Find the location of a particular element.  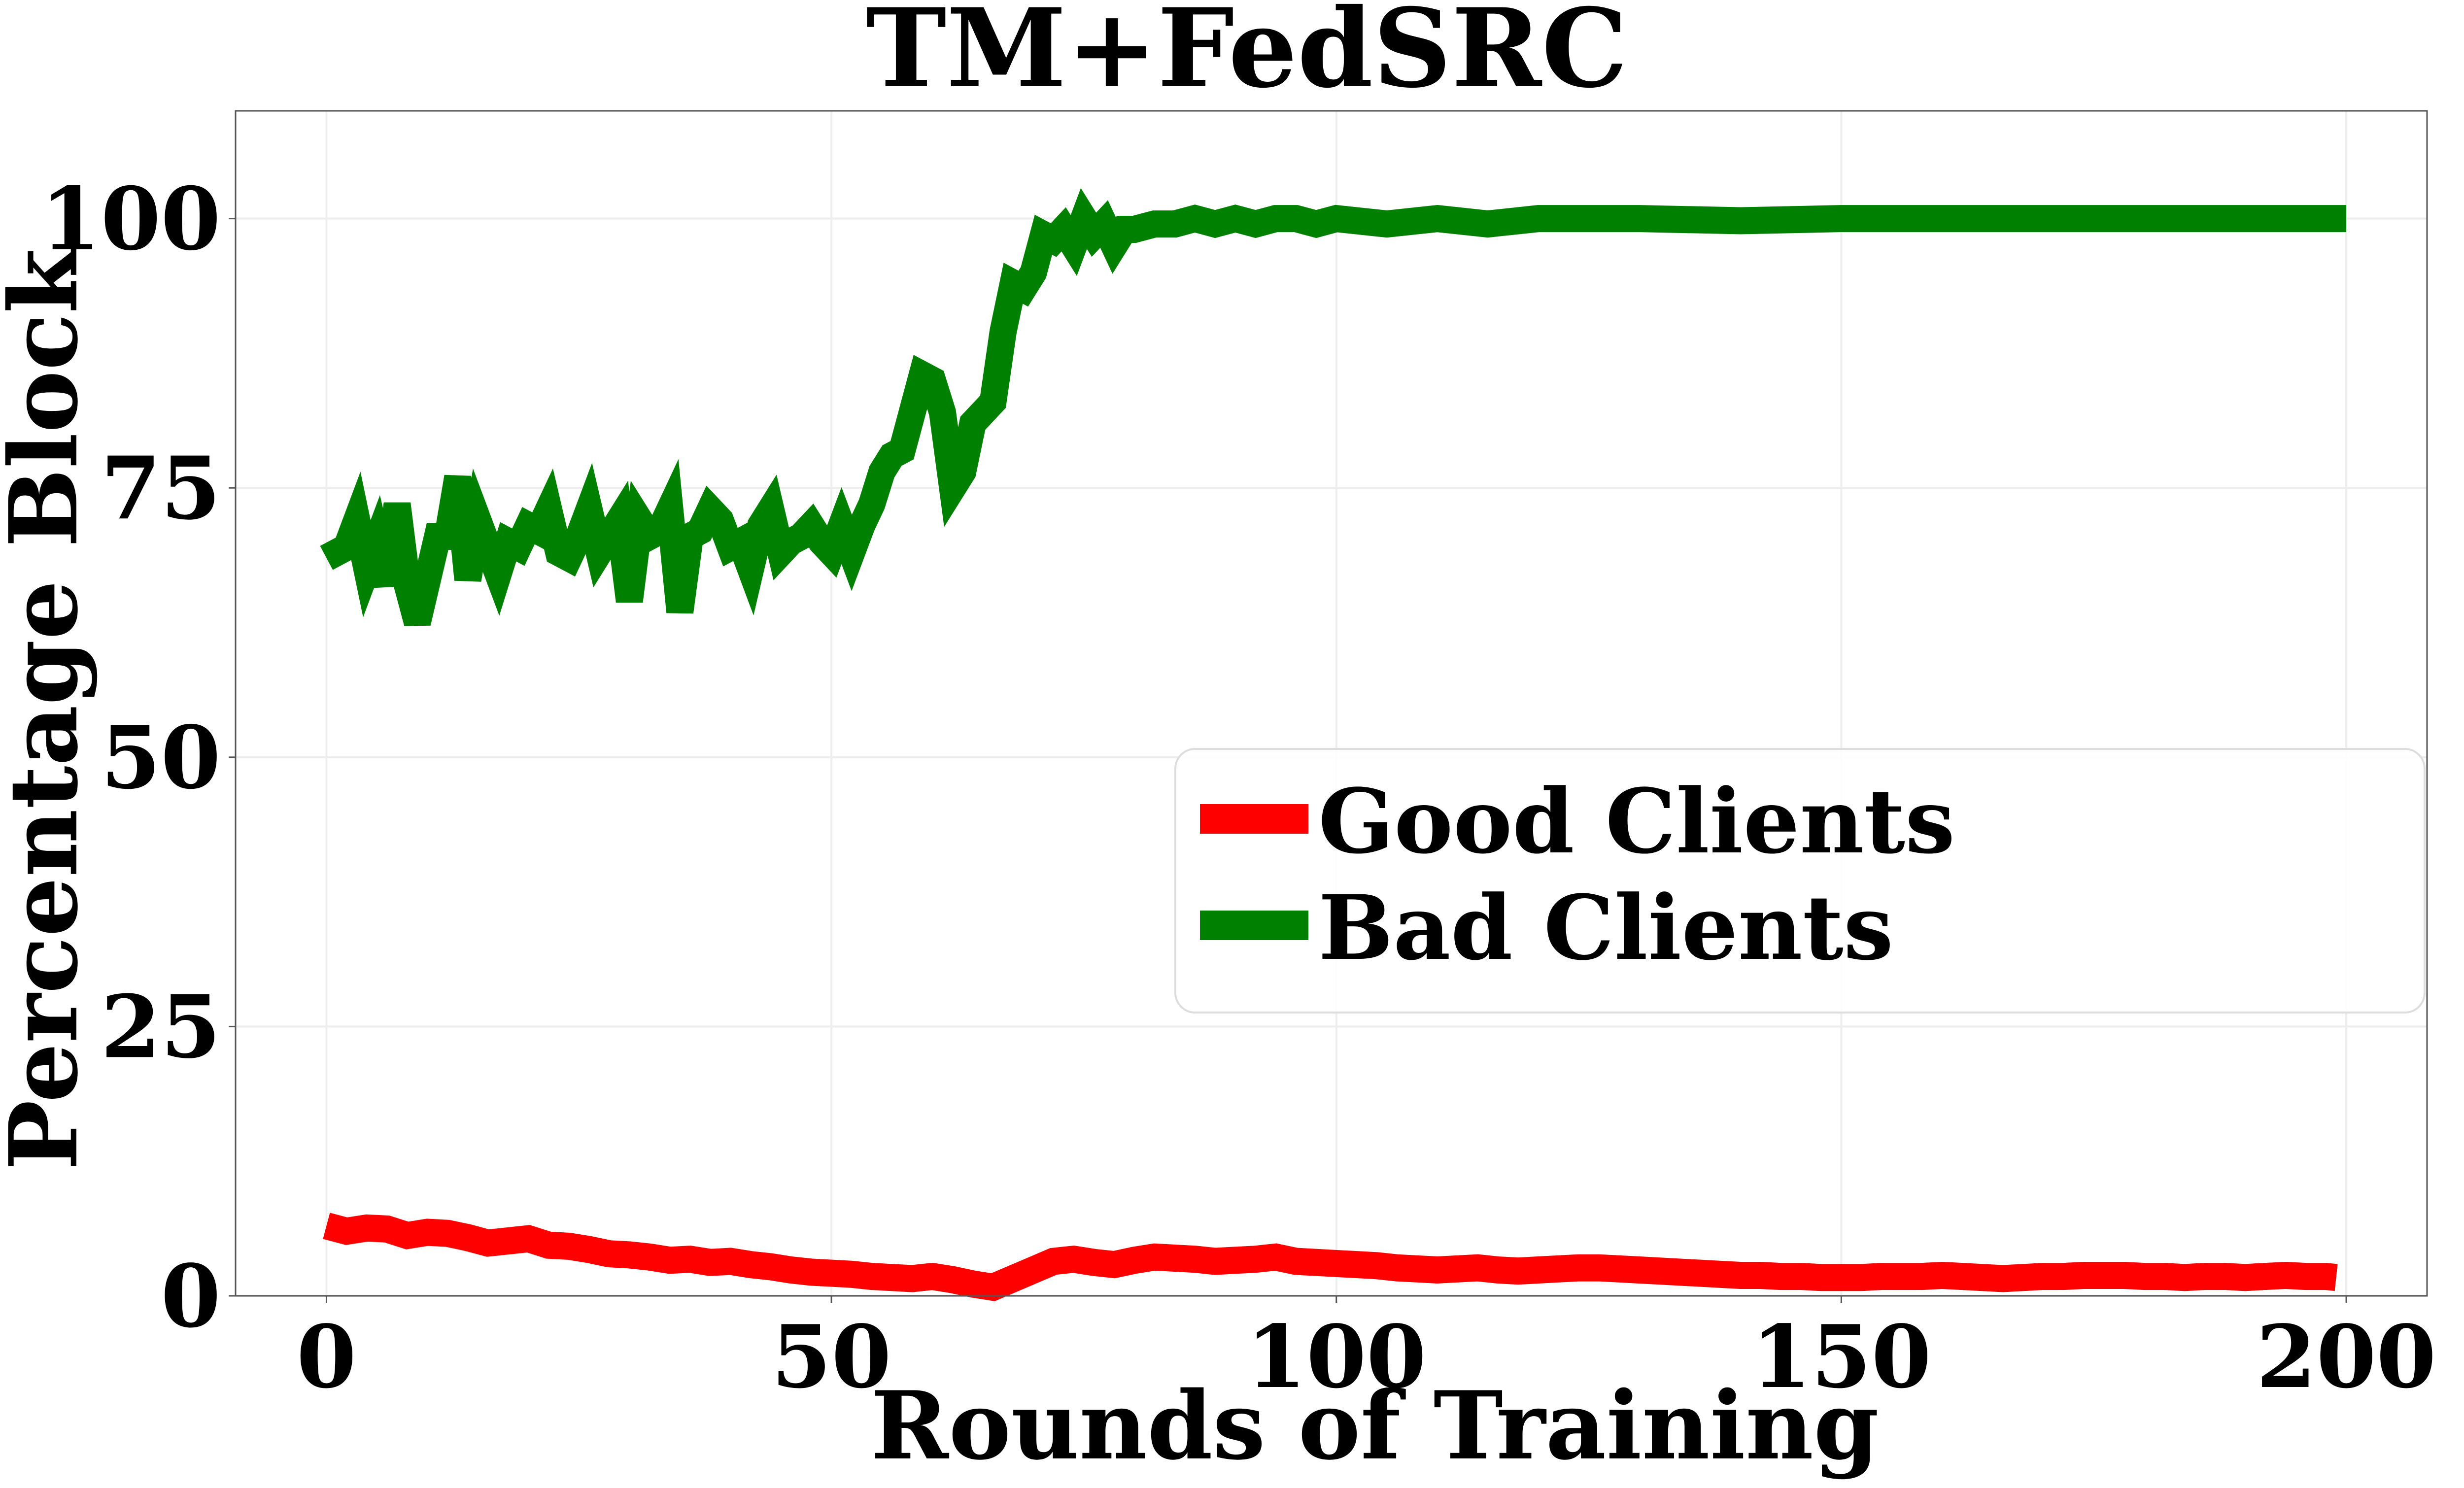

legend-label-good-clients: Good Clients is located at coordinates (1636, 822).